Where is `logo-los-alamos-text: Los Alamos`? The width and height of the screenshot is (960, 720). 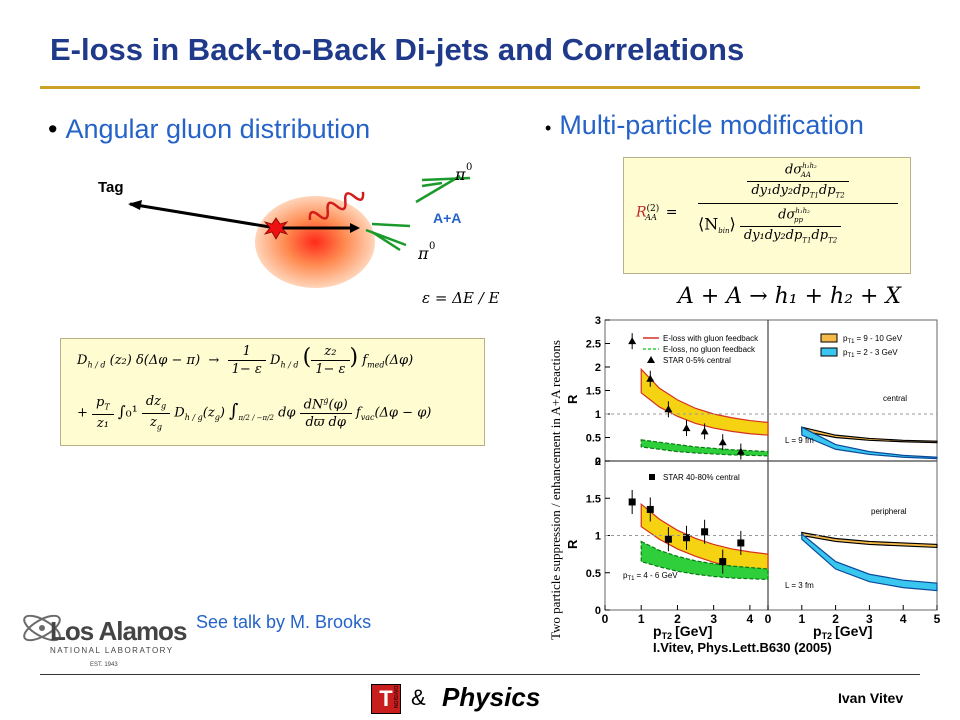
logo-los-alamos-text: Los Alamos is located at coordinates (118, 631).